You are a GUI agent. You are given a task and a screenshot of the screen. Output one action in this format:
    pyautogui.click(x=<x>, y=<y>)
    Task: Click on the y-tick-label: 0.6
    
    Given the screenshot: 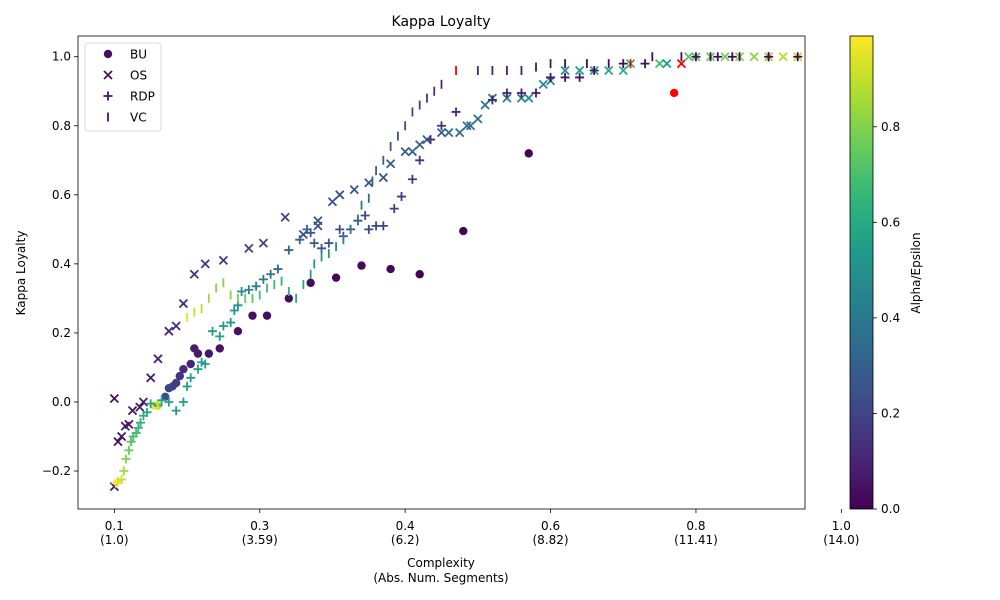 What is the action you would take?
    pyautogui.click(x=61, y=195)
    